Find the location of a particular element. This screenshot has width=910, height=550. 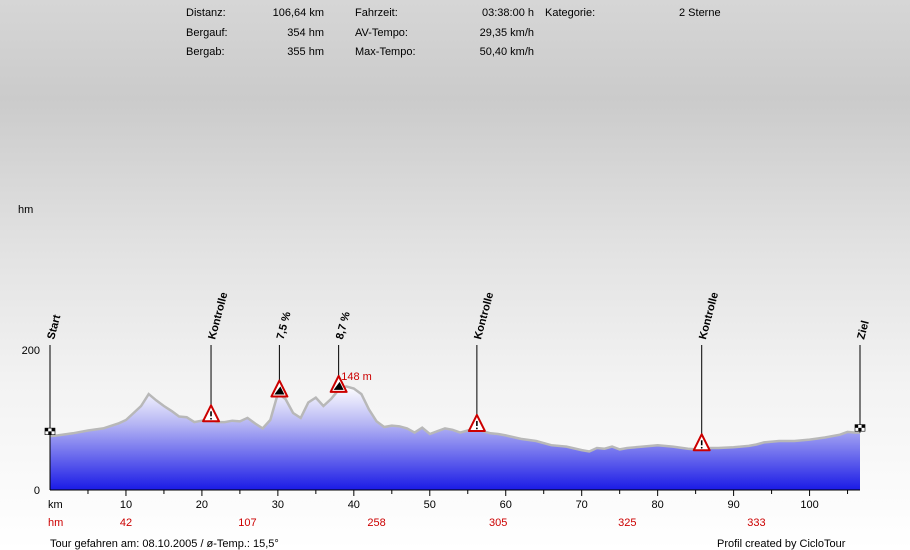

x-tick-label: 30 is located at coordinates (278, 505).